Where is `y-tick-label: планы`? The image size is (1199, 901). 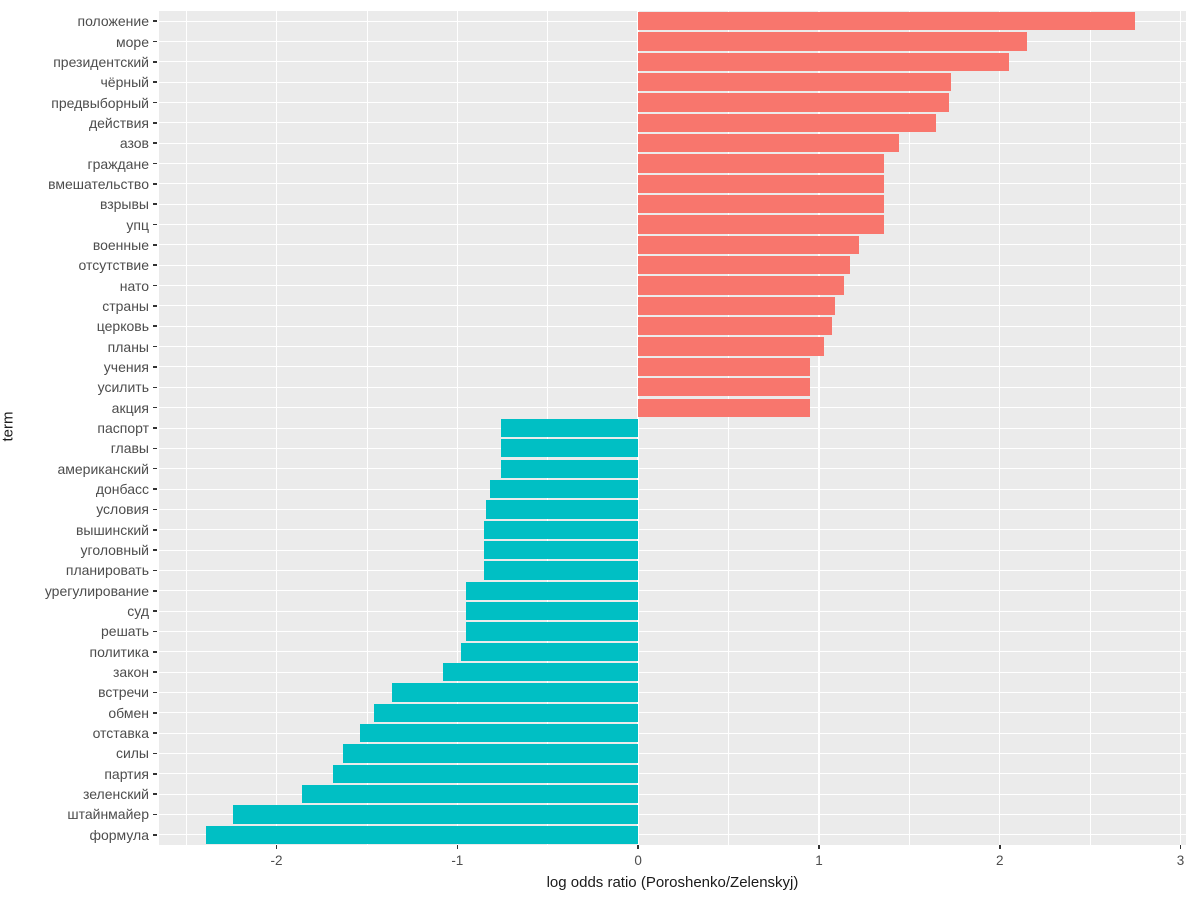 y-tick-label: планы is located at coordinates (128, 346).